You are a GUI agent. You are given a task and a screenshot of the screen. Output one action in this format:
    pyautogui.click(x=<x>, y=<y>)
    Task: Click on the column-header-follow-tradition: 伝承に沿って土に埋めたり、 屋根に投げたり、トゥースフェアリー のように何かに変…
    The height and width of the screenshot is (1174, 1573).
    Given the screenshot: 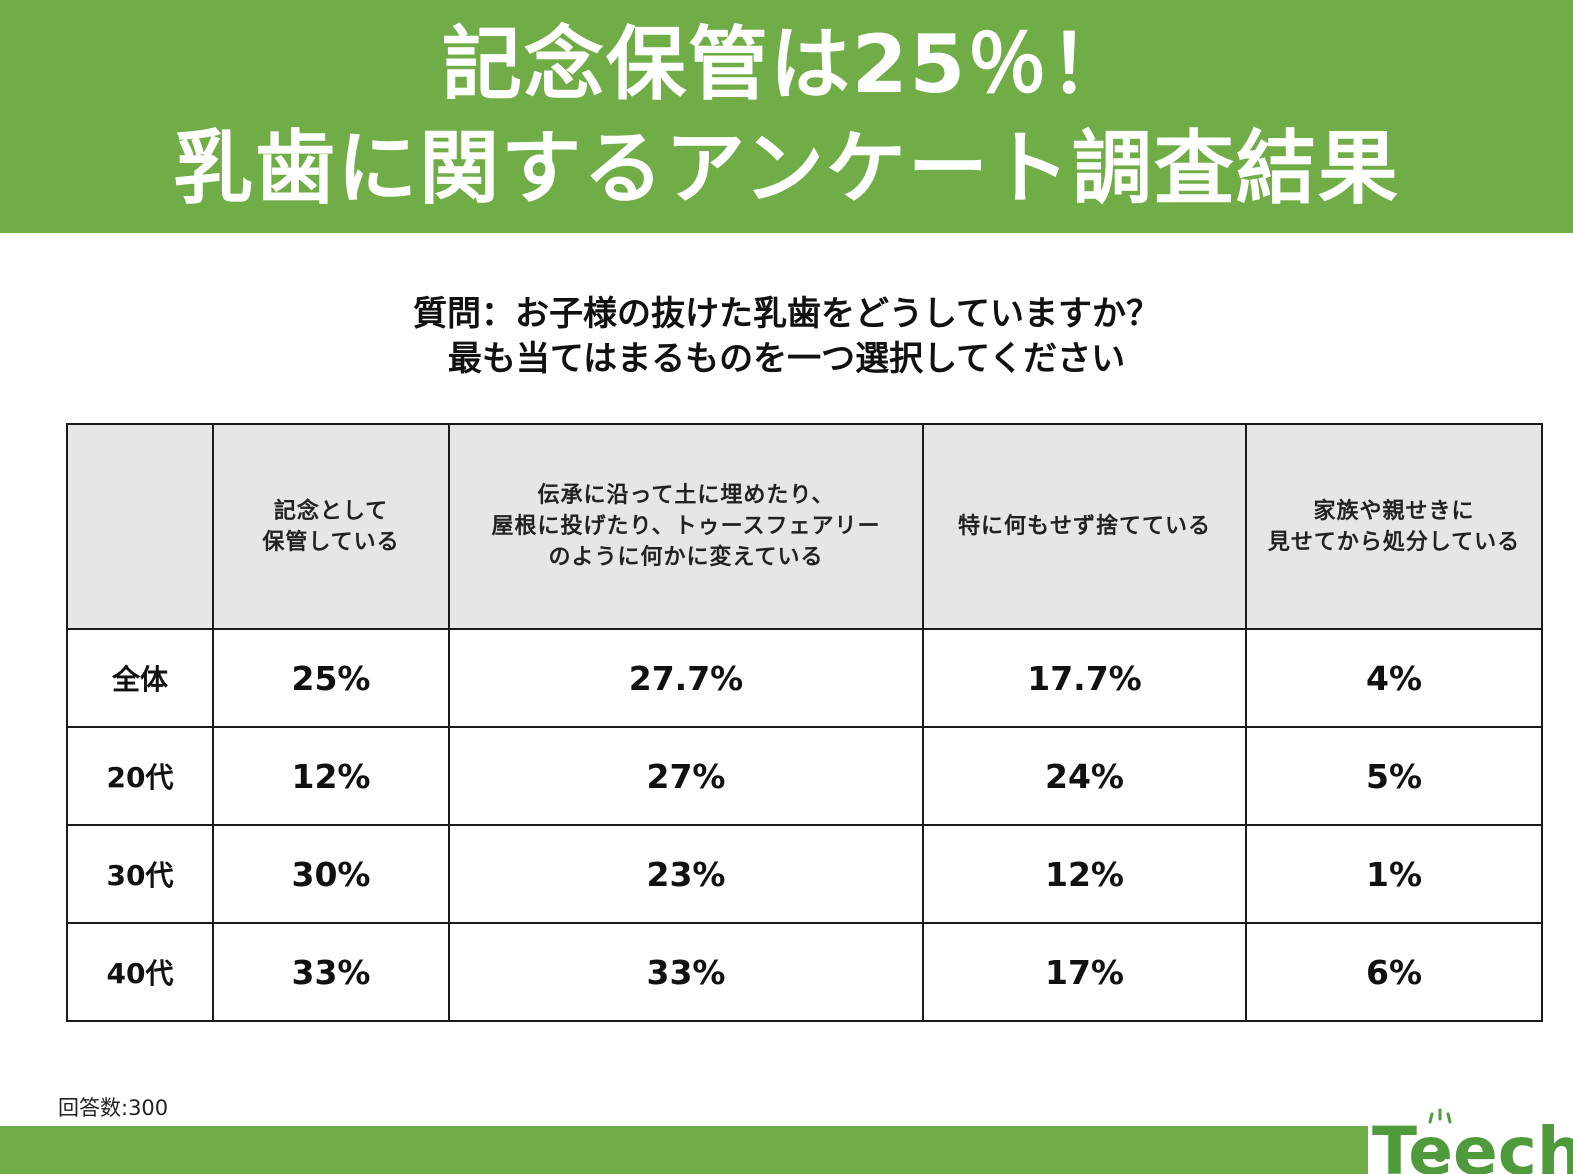 What is the action you would take?
    pyautogui.click(x=686, y=526)
    